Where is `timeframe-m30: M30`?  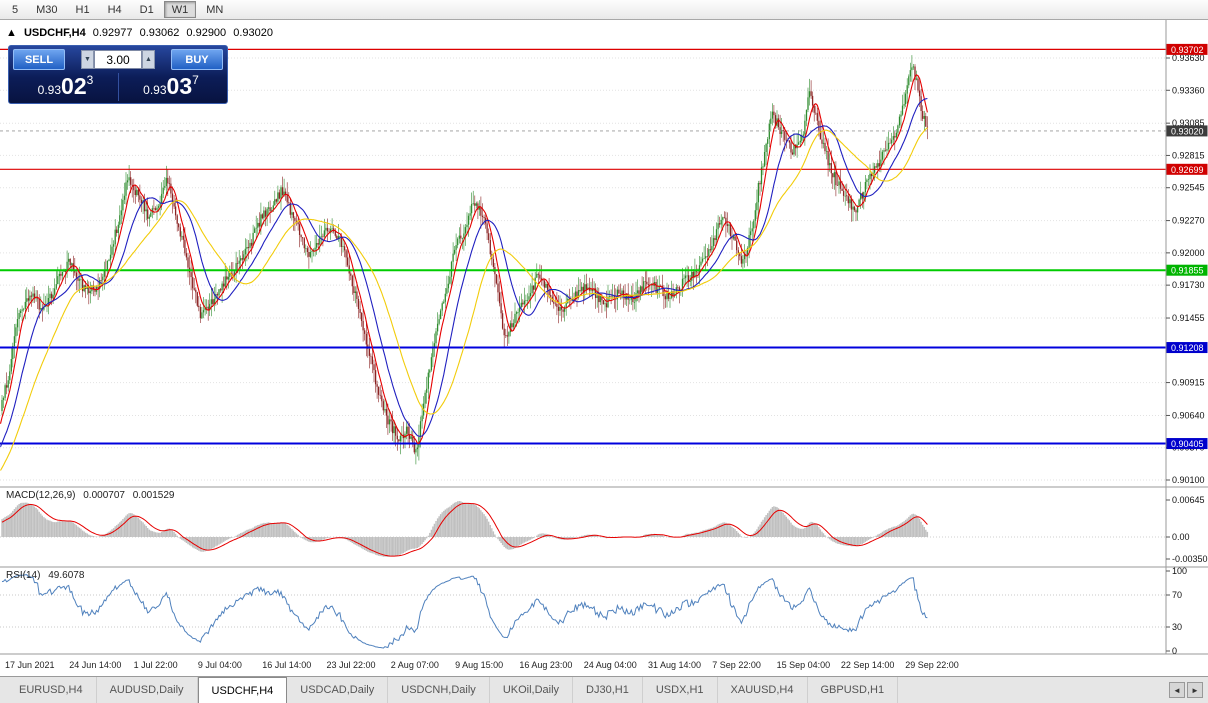 timeframe-m30: M30 is located at coordinates (47, 10).